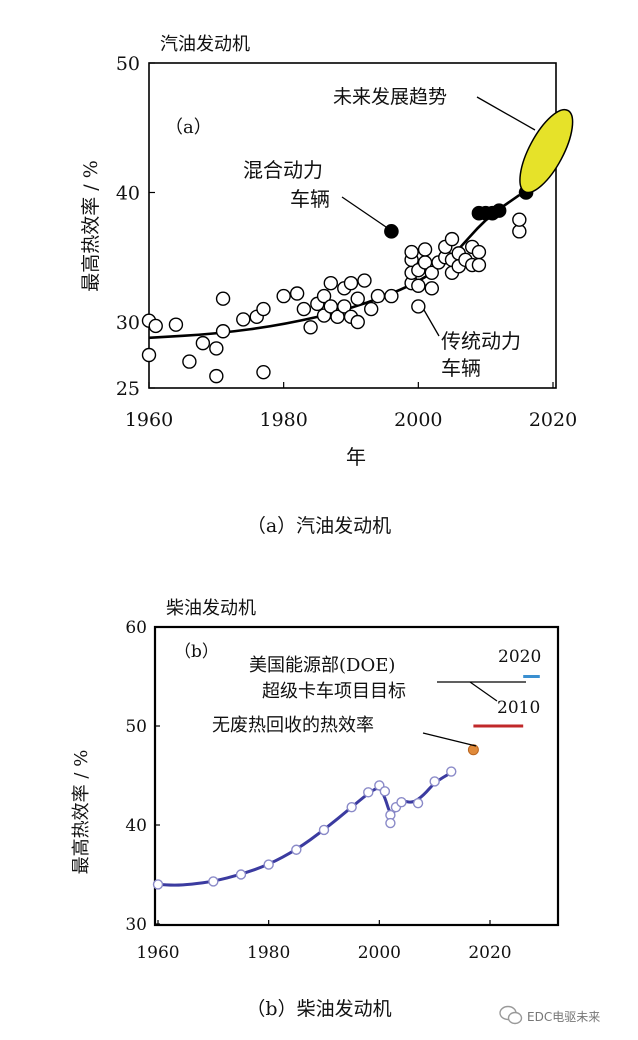  What do you see at coordinates (461, 368) in the screenshot?
I see `chart-a-annotation-conventional-line2: 车辆` at bounding box center [461, 368].